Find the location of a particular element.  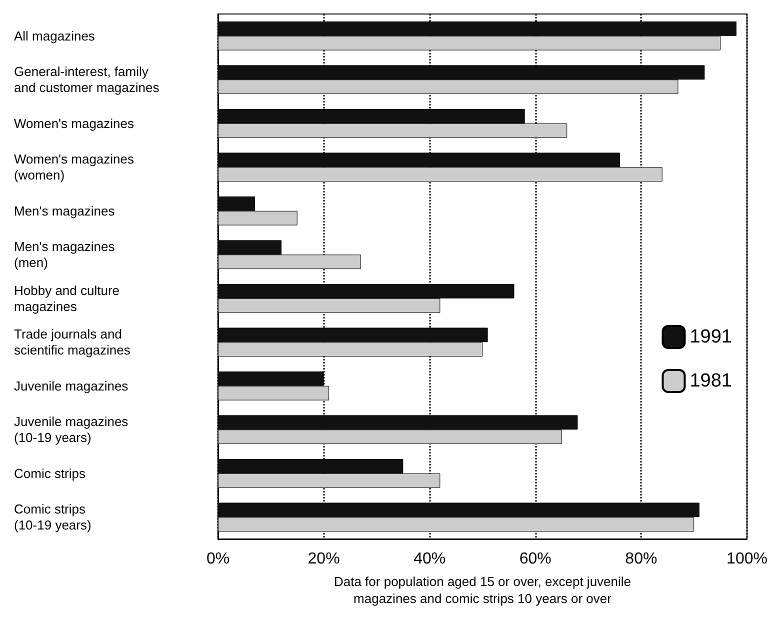

x-tick-label: 40% is located at coordinates (430, 559).